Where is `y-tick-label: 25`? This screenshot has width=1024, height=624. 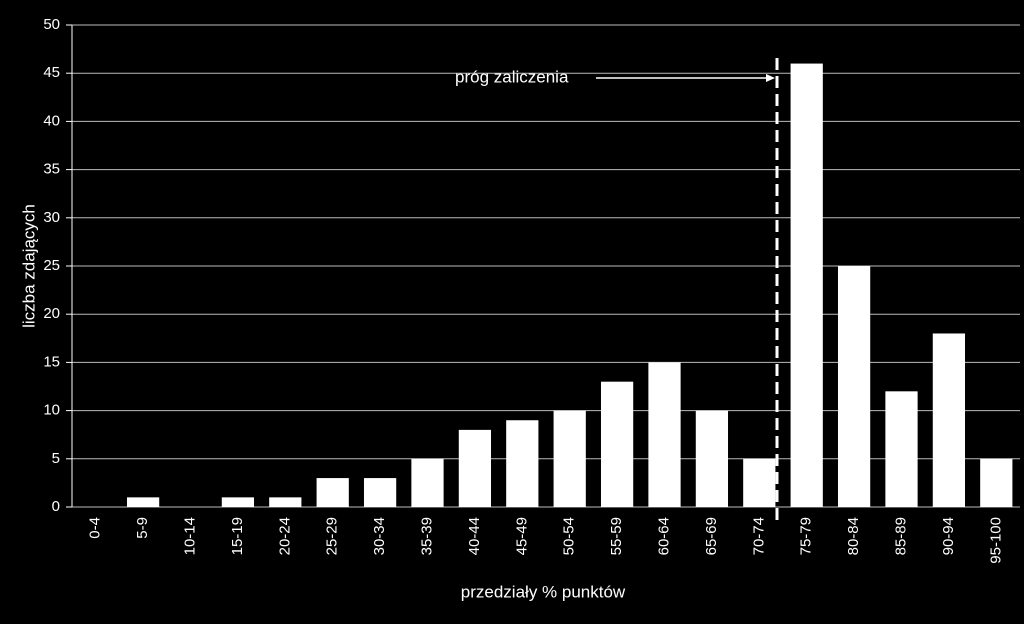 y-tick-label: 25 is located at coordinates (51, 265).